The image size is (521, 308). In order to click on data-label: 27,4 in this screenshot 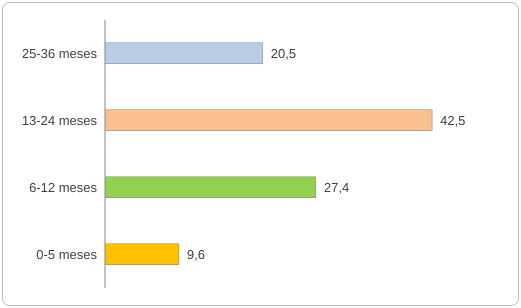, I will do `click(337, 187)`.